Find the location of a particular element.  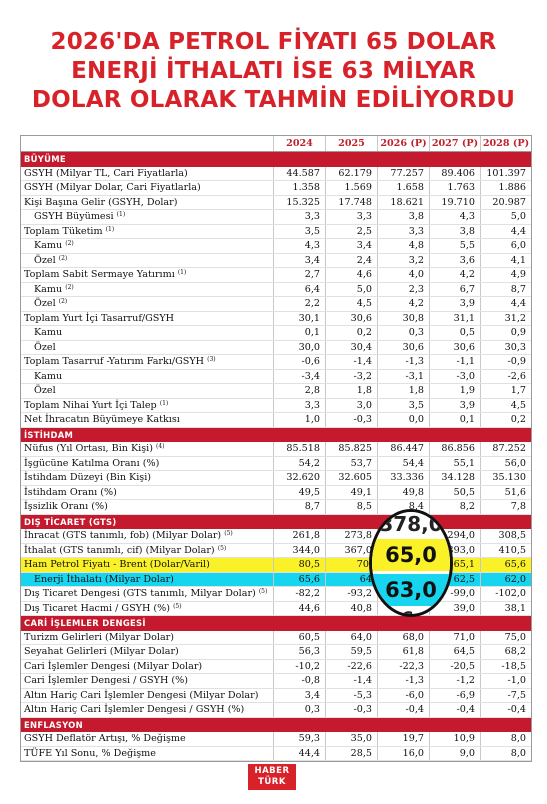

row-label: Toplam Nihai Yurt İçi Talep (1) is located at coordinates (96, 406).